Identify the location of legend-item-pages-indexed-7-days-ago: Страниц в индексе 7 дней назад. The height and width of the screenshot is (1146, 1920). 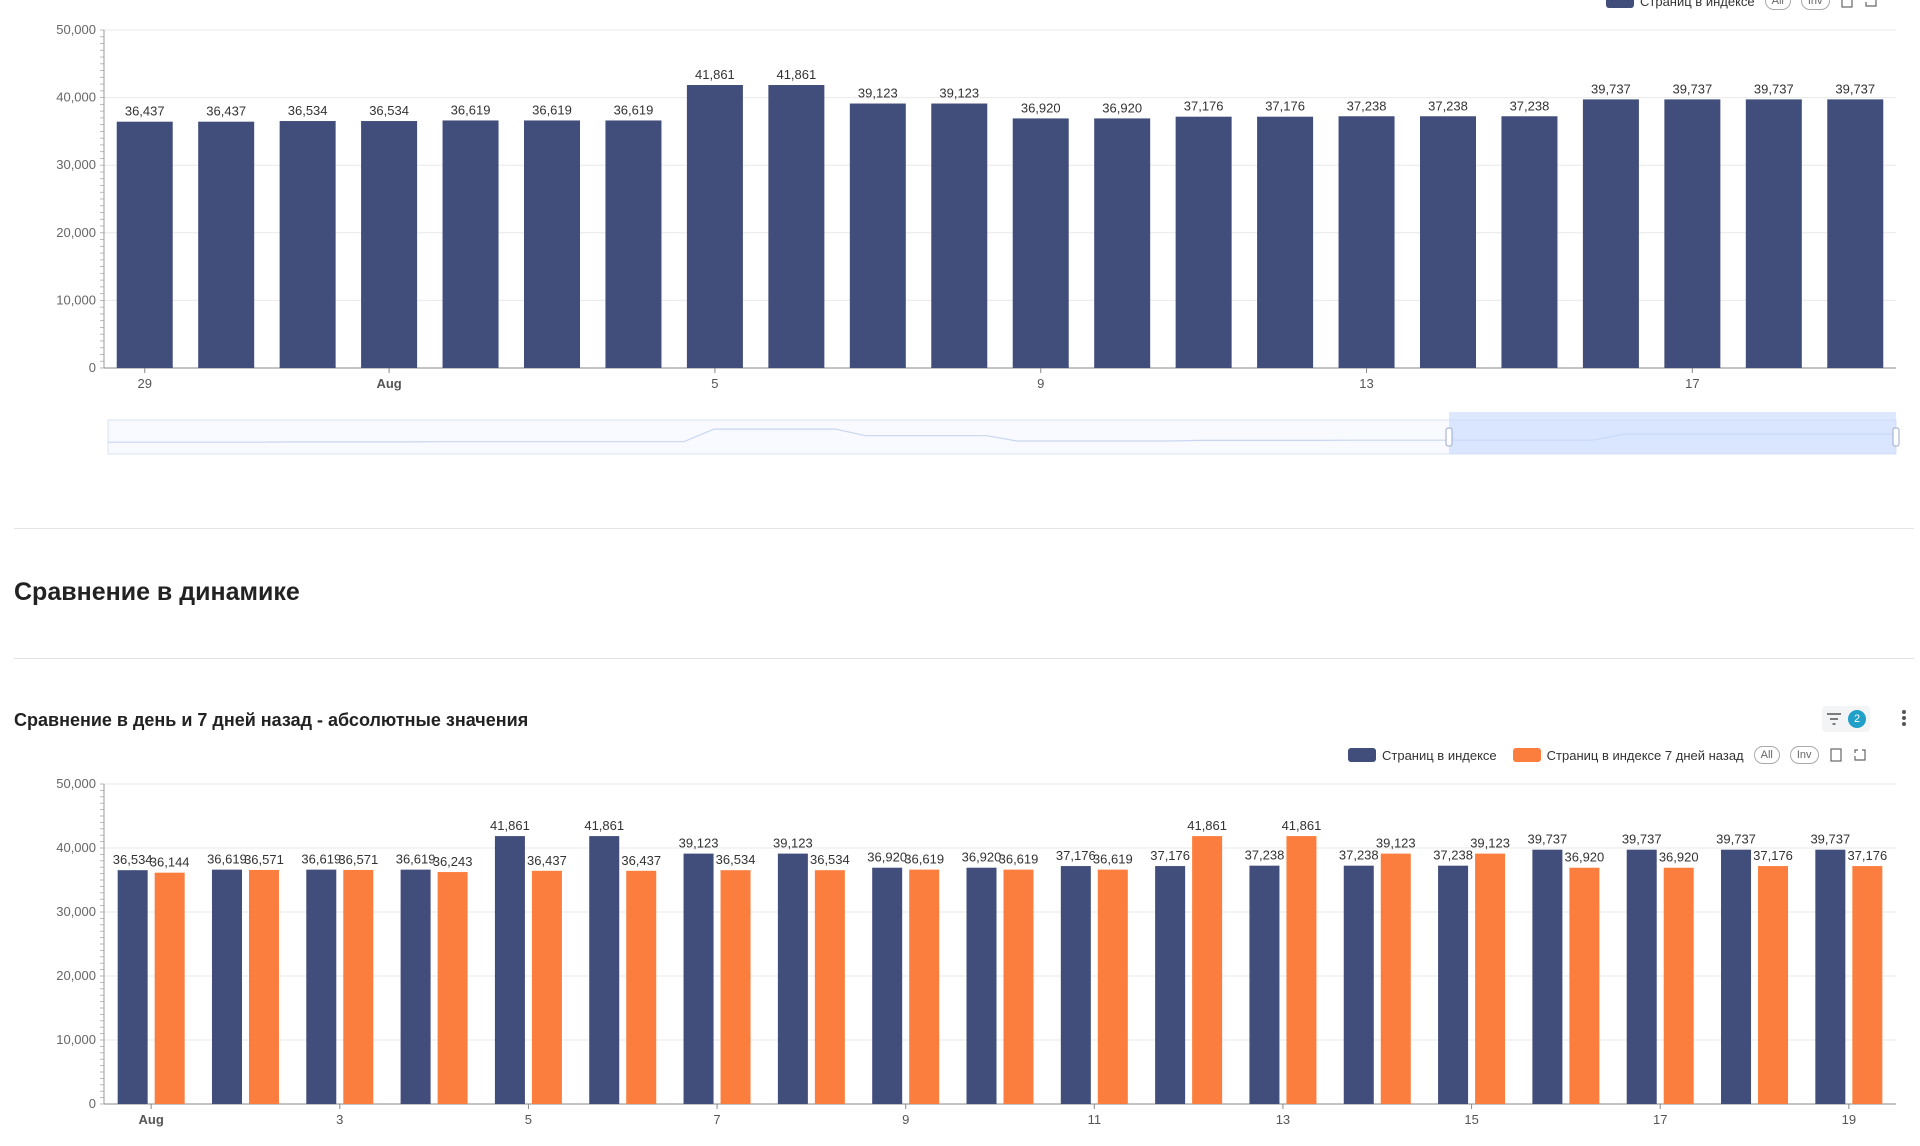
(1628, 755).